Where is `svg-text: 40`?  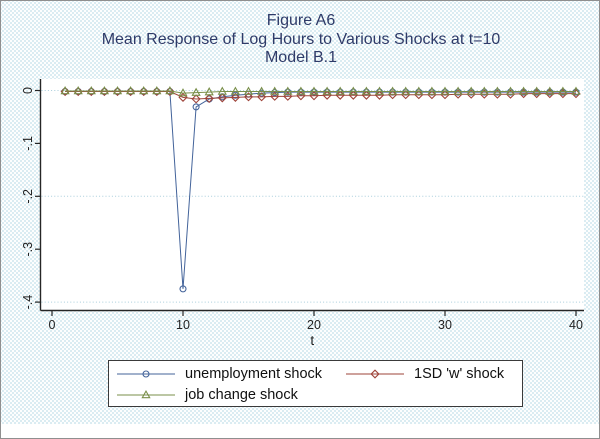 svg-text: 40 is located at coordinates (576, 325).